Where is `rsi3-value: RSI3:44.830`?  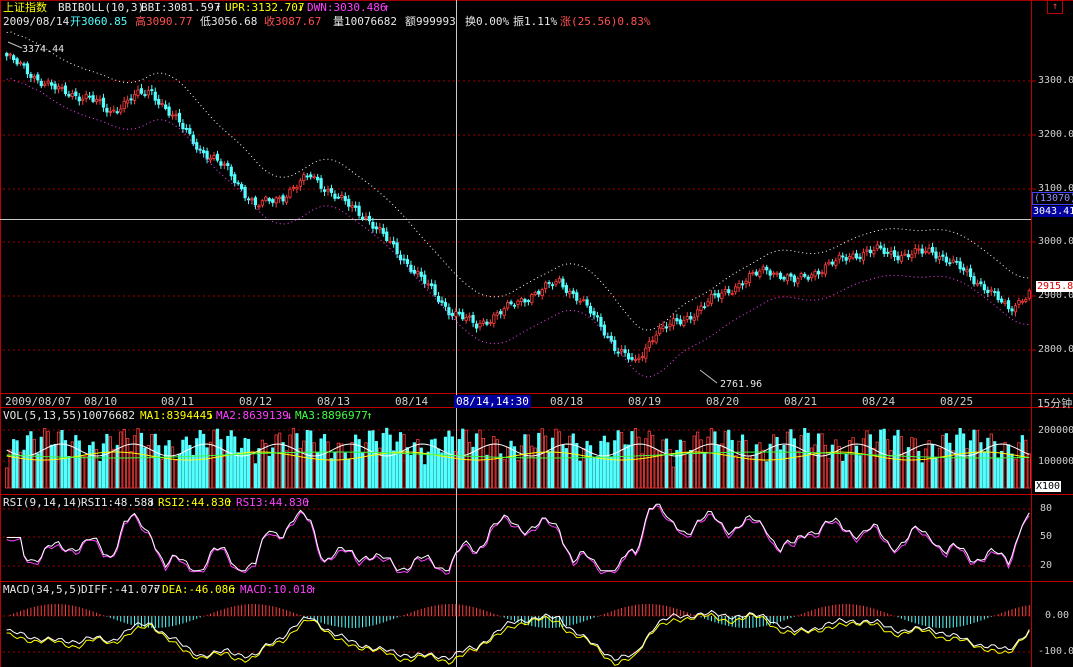 rsi3-value: RSI3:44.830 is located at coordinates (272, 502).